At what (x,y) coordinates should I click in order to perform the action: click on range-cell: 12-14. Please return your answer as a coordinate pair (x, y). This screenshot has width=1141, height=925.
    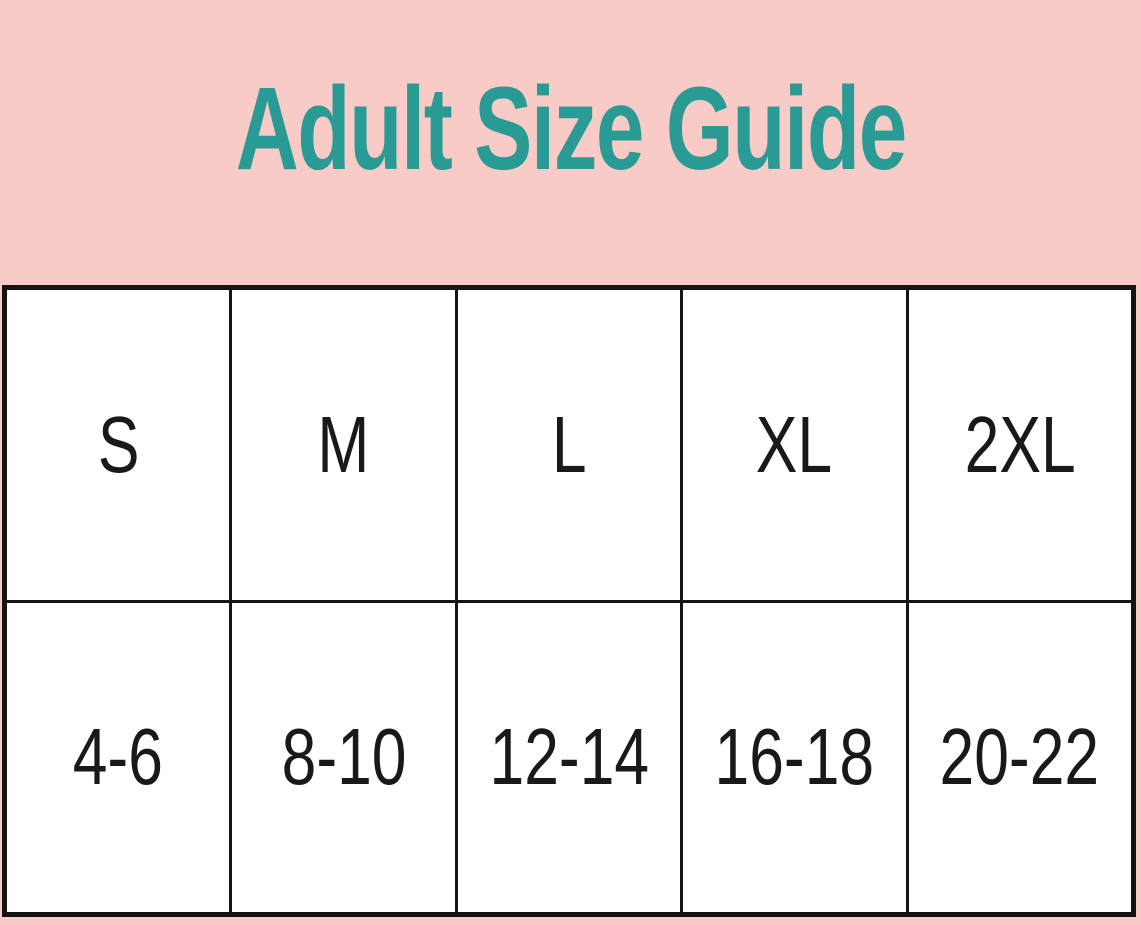
    Looking at the image, I should click on (569, 757).